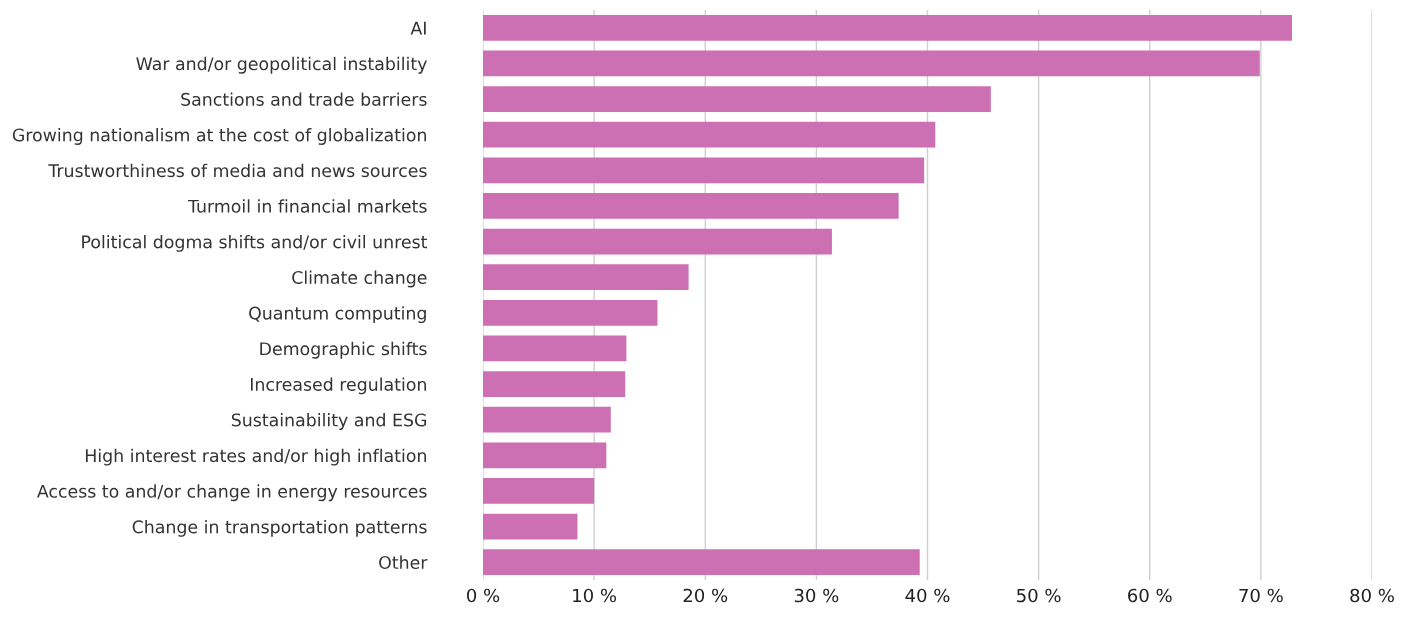 The height and width of the screenshot is (621, 1414). I want to click on y-tick-label: Change in transportation patterns, so click(279, 528).